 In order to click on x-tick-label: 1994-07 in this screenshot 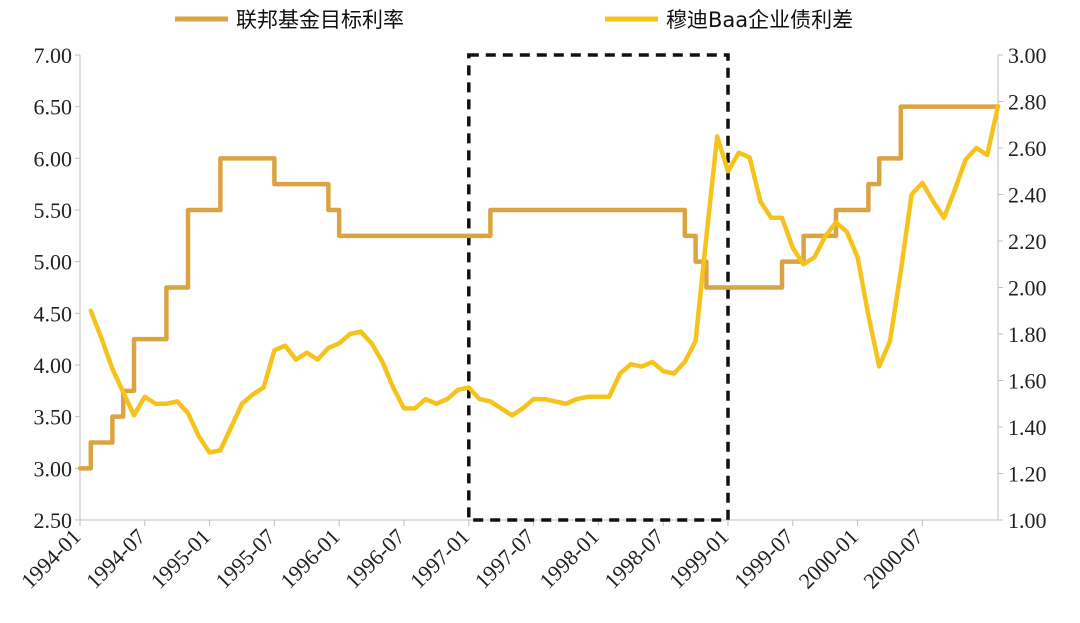, I will do `click(116, 559)`.